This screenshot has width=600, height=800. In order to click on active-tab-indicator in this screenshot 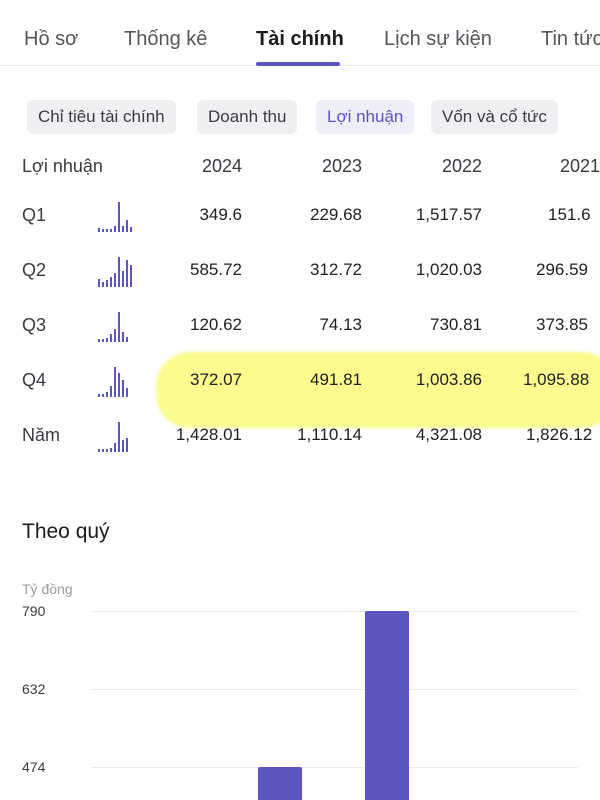, I will do `click(298, 64)`.